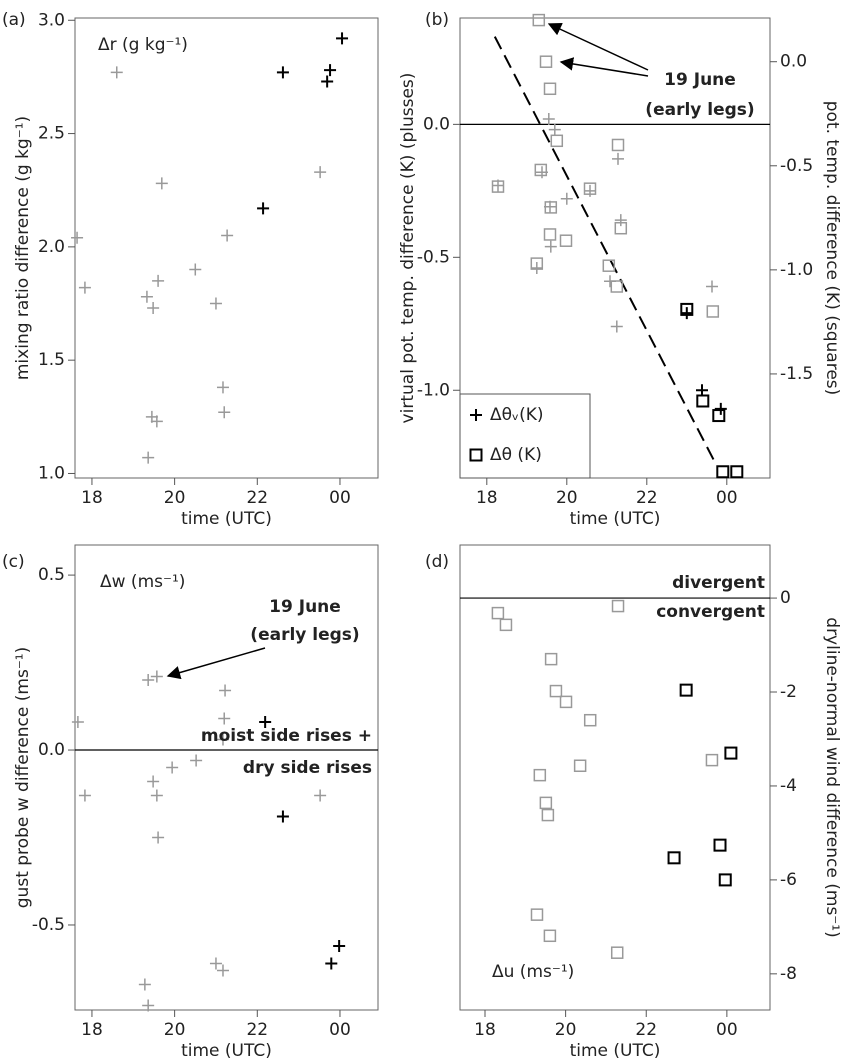  What do you see at coordinates (785, 598) in the screenshot?
I see `y-tick-label: 0` at bounding box center [785, 598].